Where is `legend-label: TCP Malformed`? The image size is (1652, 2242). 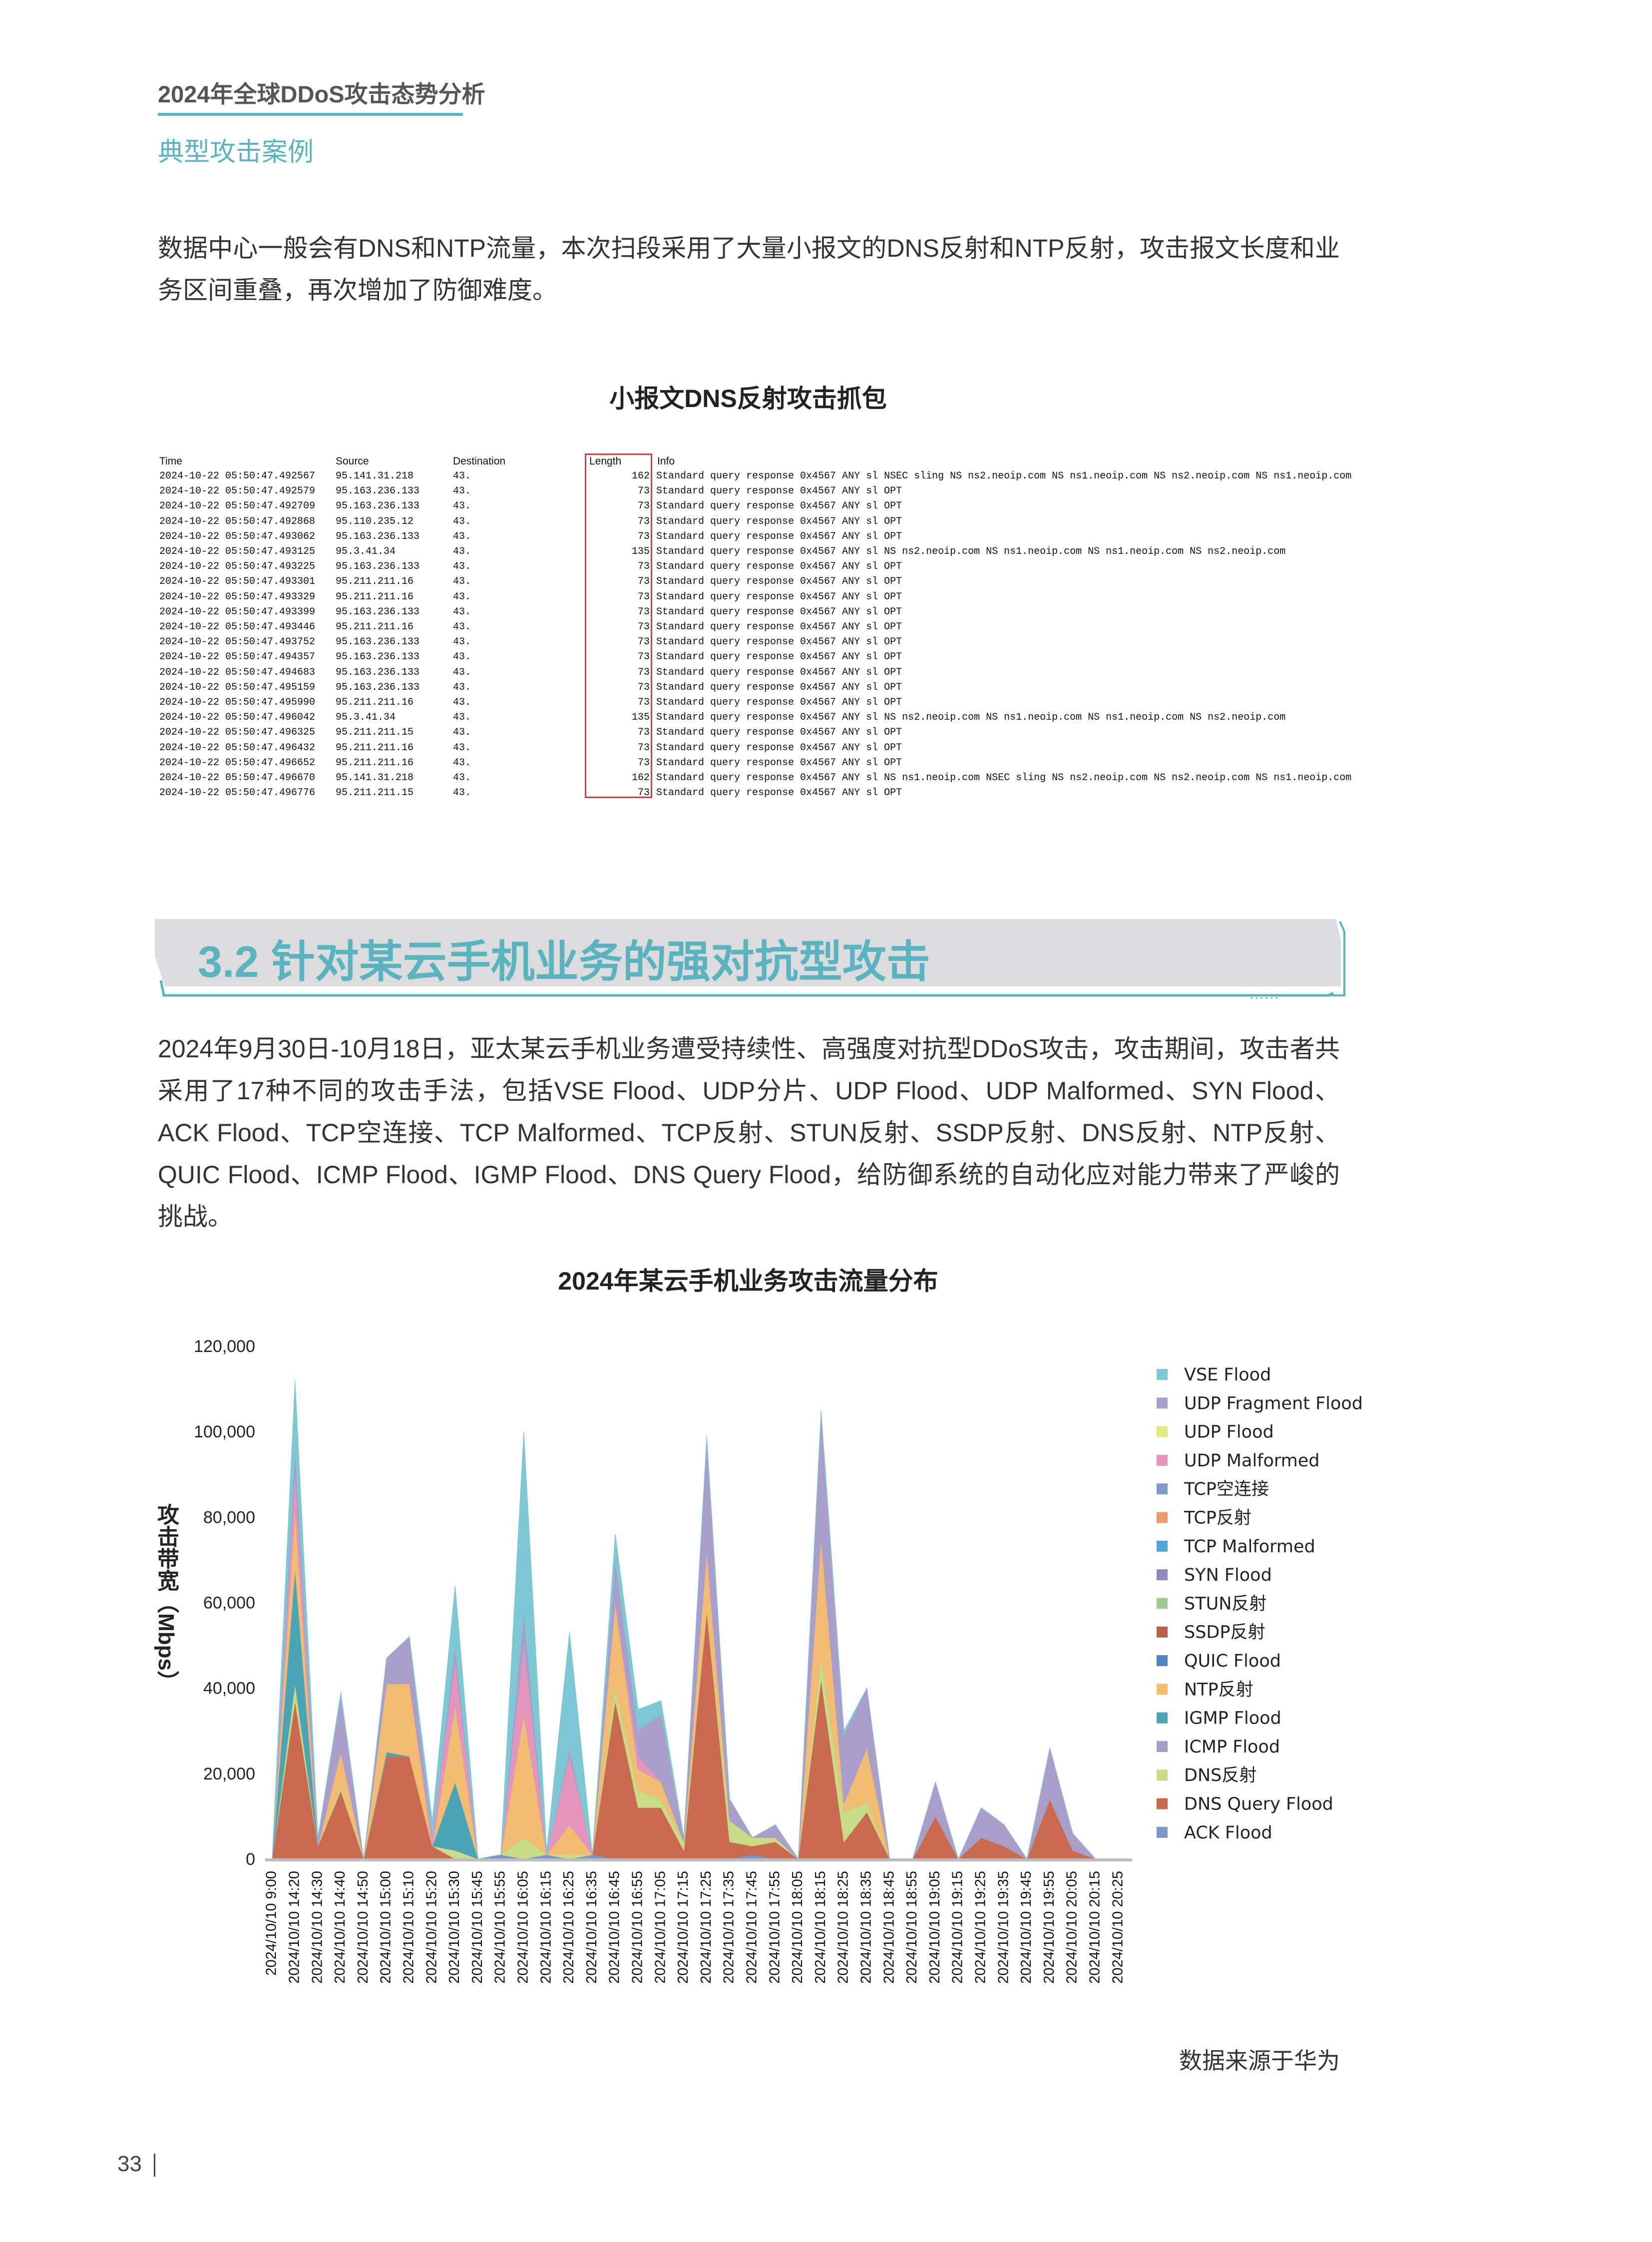
legend-label: TCP Malformed is located at coordinates (1249, 1547).